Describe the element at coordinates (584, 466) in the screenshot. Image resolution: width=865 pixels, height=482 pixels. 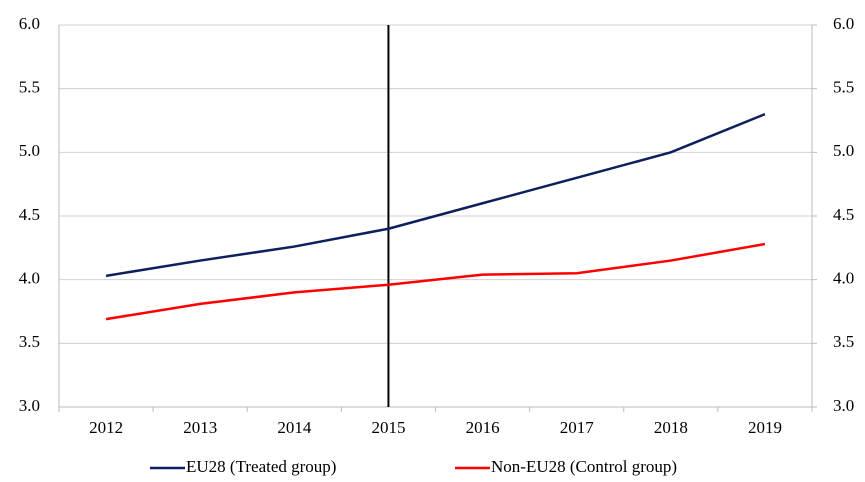
I see `legend-label: Non-EU28 (Control group)` at that location.